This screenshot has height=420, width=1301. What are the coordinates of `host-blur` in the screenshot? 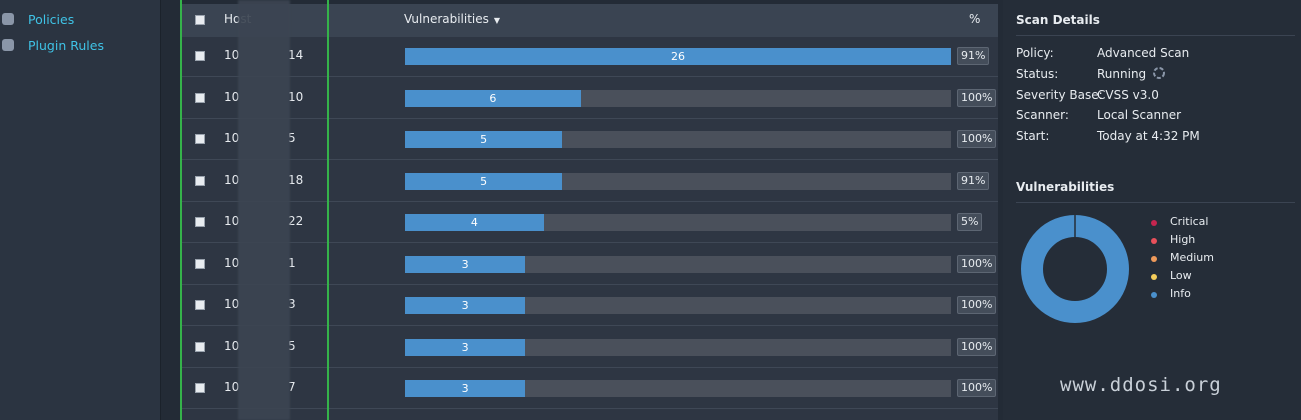 It's located at (264, 210).